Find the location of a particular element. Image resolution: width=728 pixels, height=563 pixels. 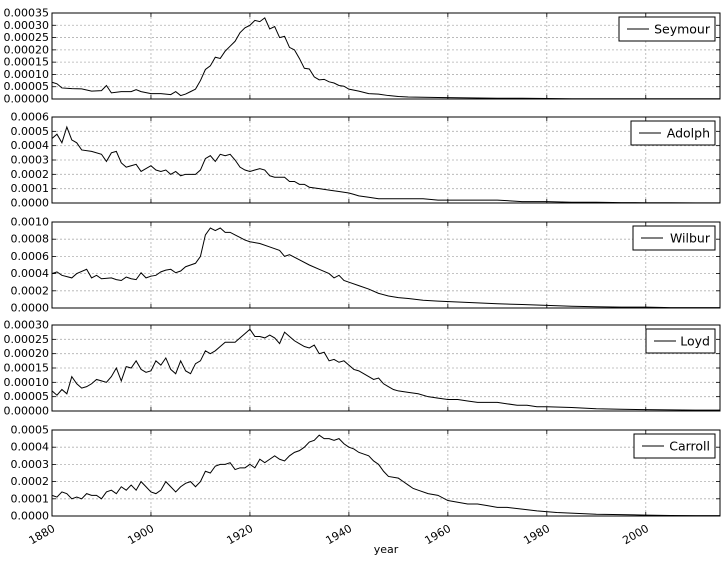

x-tick-label: 1940 is located at coordinates (338, 534).